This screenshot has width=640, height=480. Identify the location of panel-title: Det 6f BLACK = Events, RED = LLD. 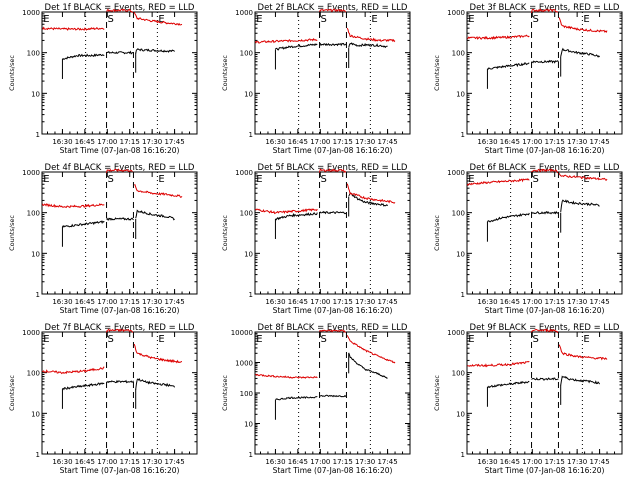
(545, 168).